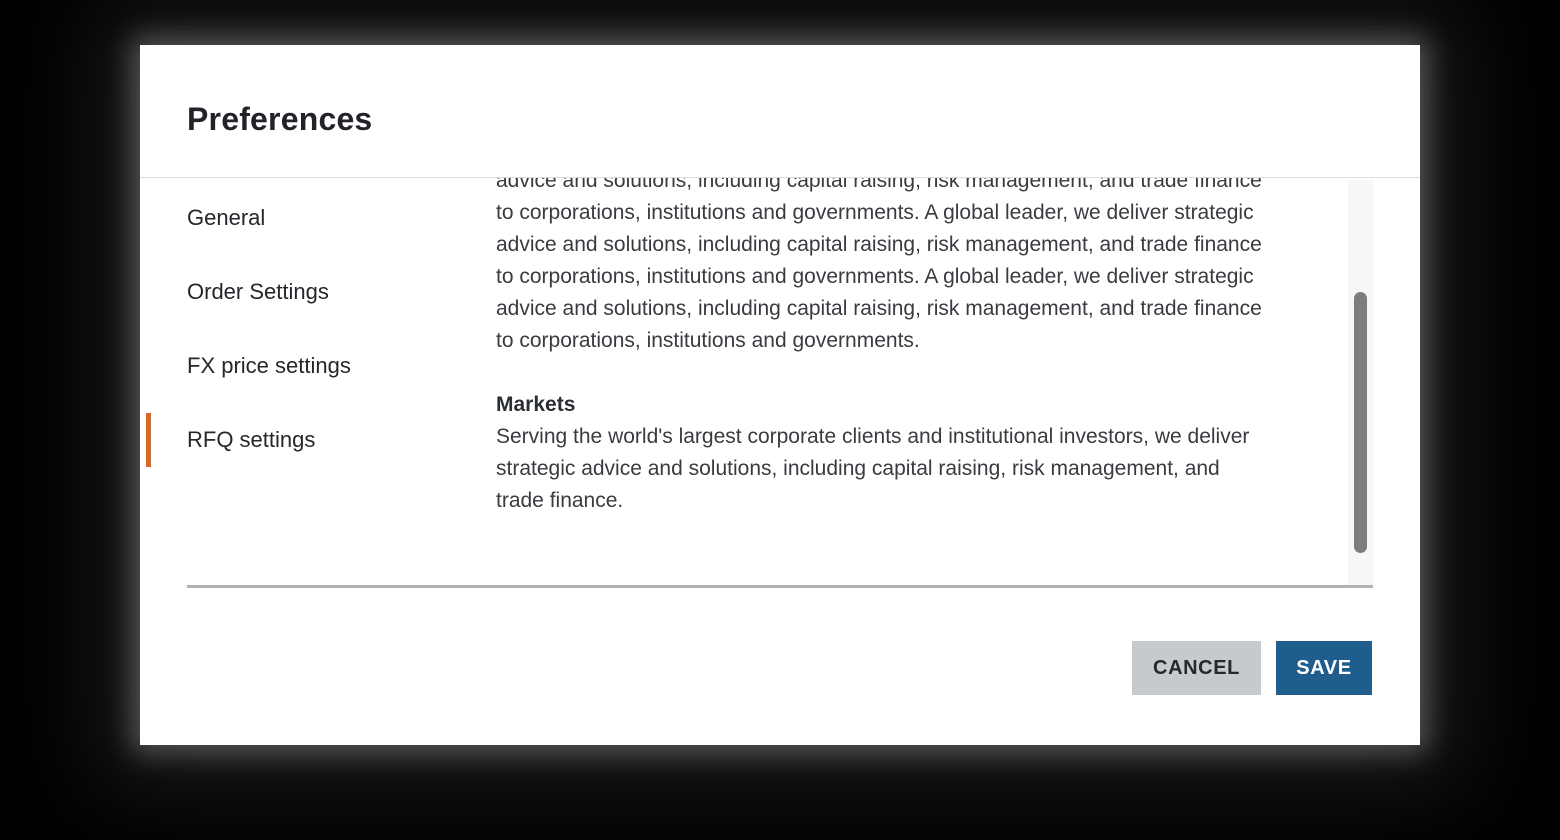 This screenshot has height=840, width=1560. I want to click on sidebar-item-order-settings: Order Settings, so click(318, 292).